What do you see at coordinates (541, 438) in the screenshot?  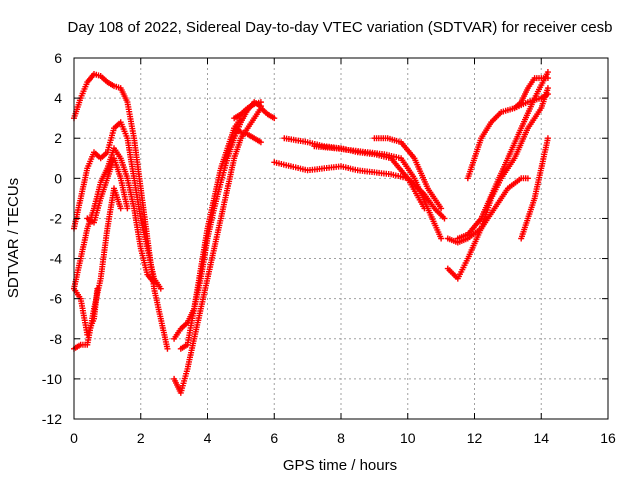 I see `x-tick-label: 14` at bounding box center [541, 438].